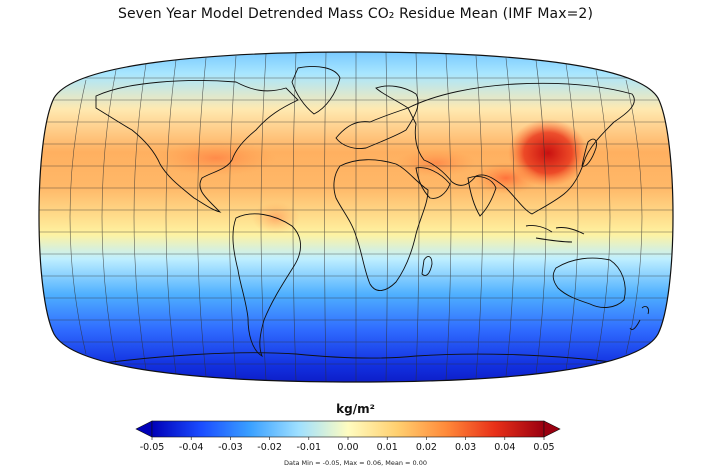 This screenshot has height=471, width=711. What do you see at coordinates (348, 429) in the screenshot?
I see `colorbar-gradient` at bounding box center [348, 429].